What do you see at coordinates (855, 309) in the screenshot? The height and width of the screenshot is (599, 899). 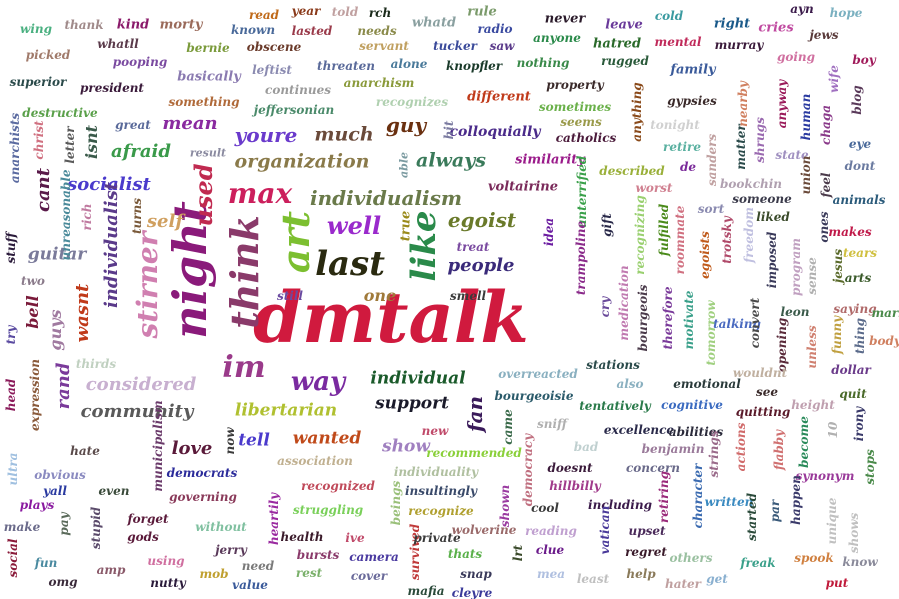 I see `cloud-word: saying` at bounding box center [855, 309].